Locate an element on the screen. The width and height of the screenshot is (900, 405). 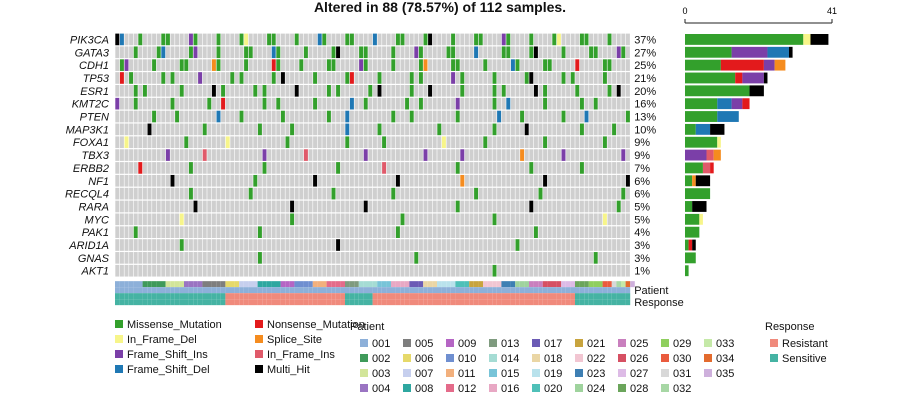
gene-bar-segment-multi-hit is located at coordinates (703, 181).